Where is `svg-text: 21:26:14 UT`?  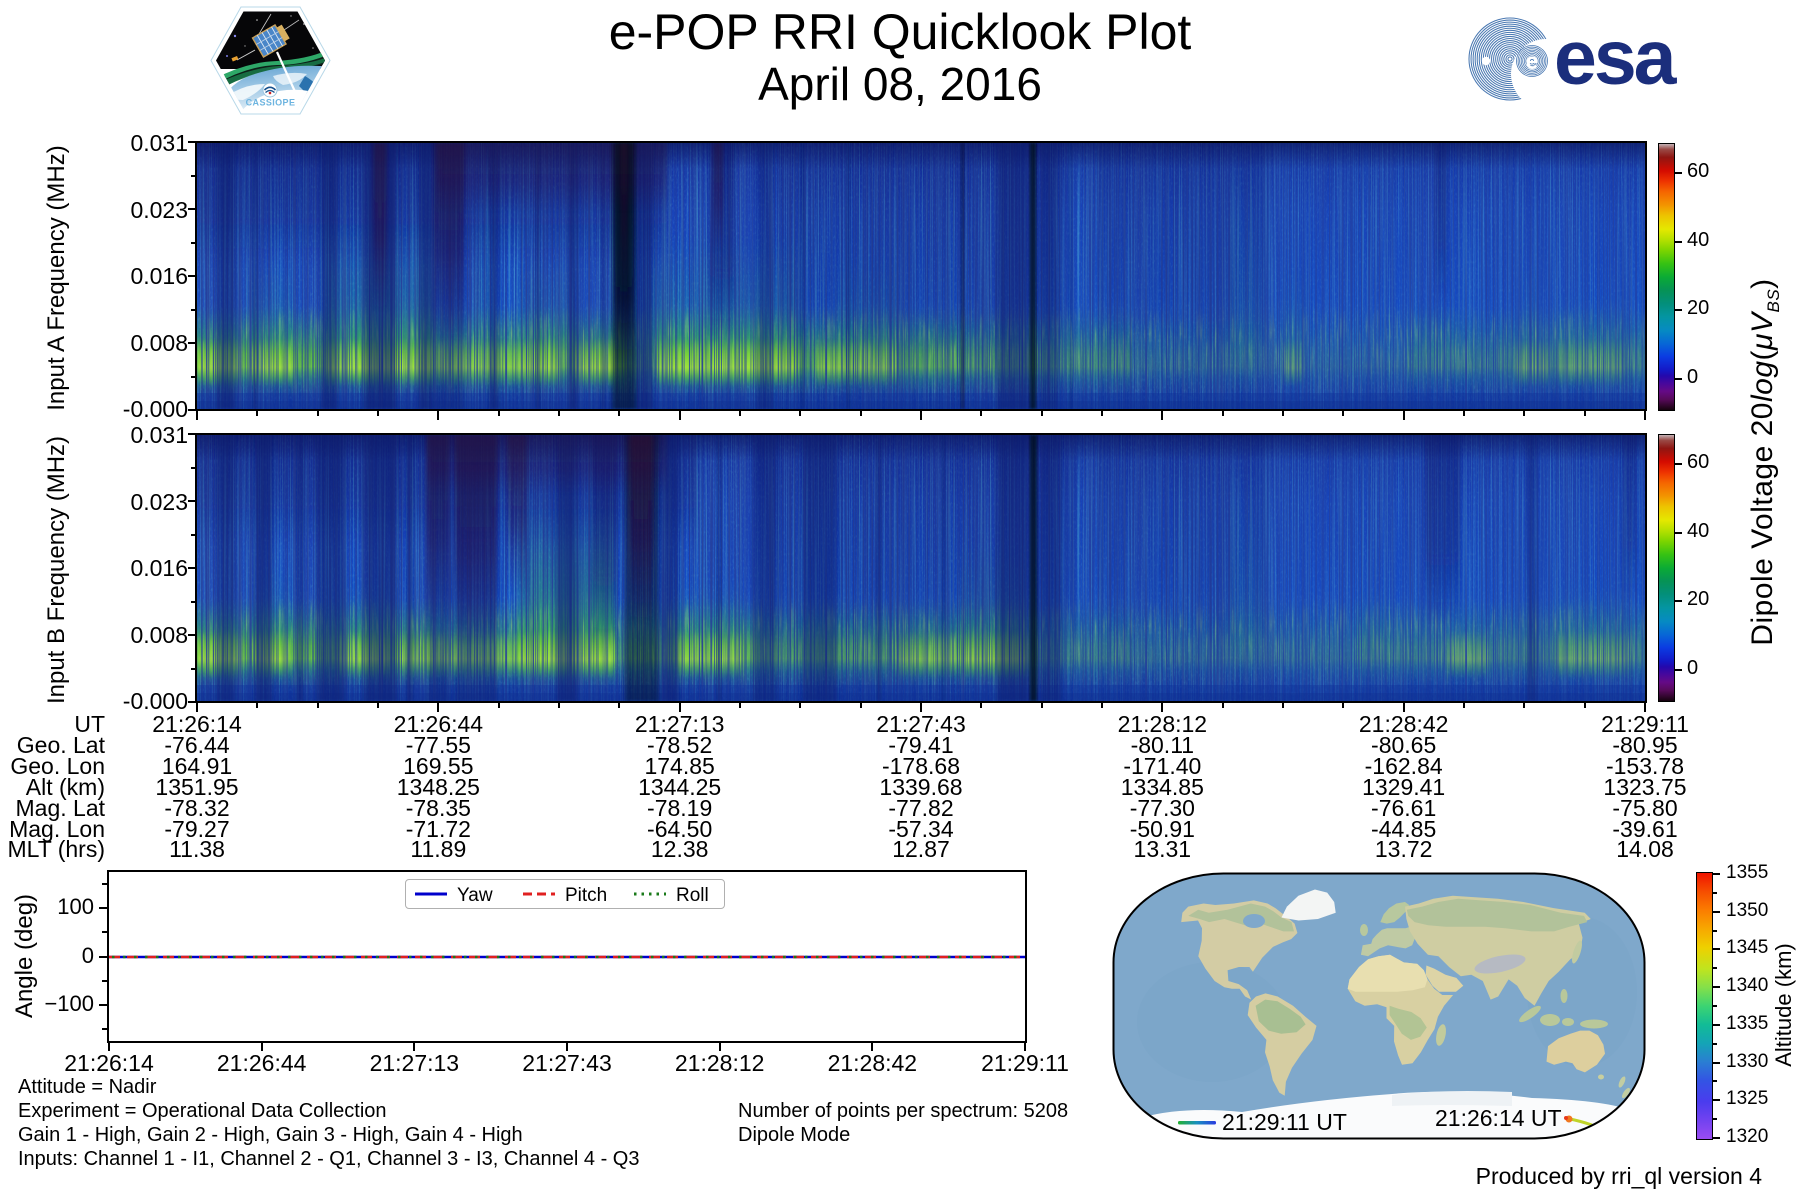
svg-text: 21:26:14 UT is located at coordinates (1498, 1118).